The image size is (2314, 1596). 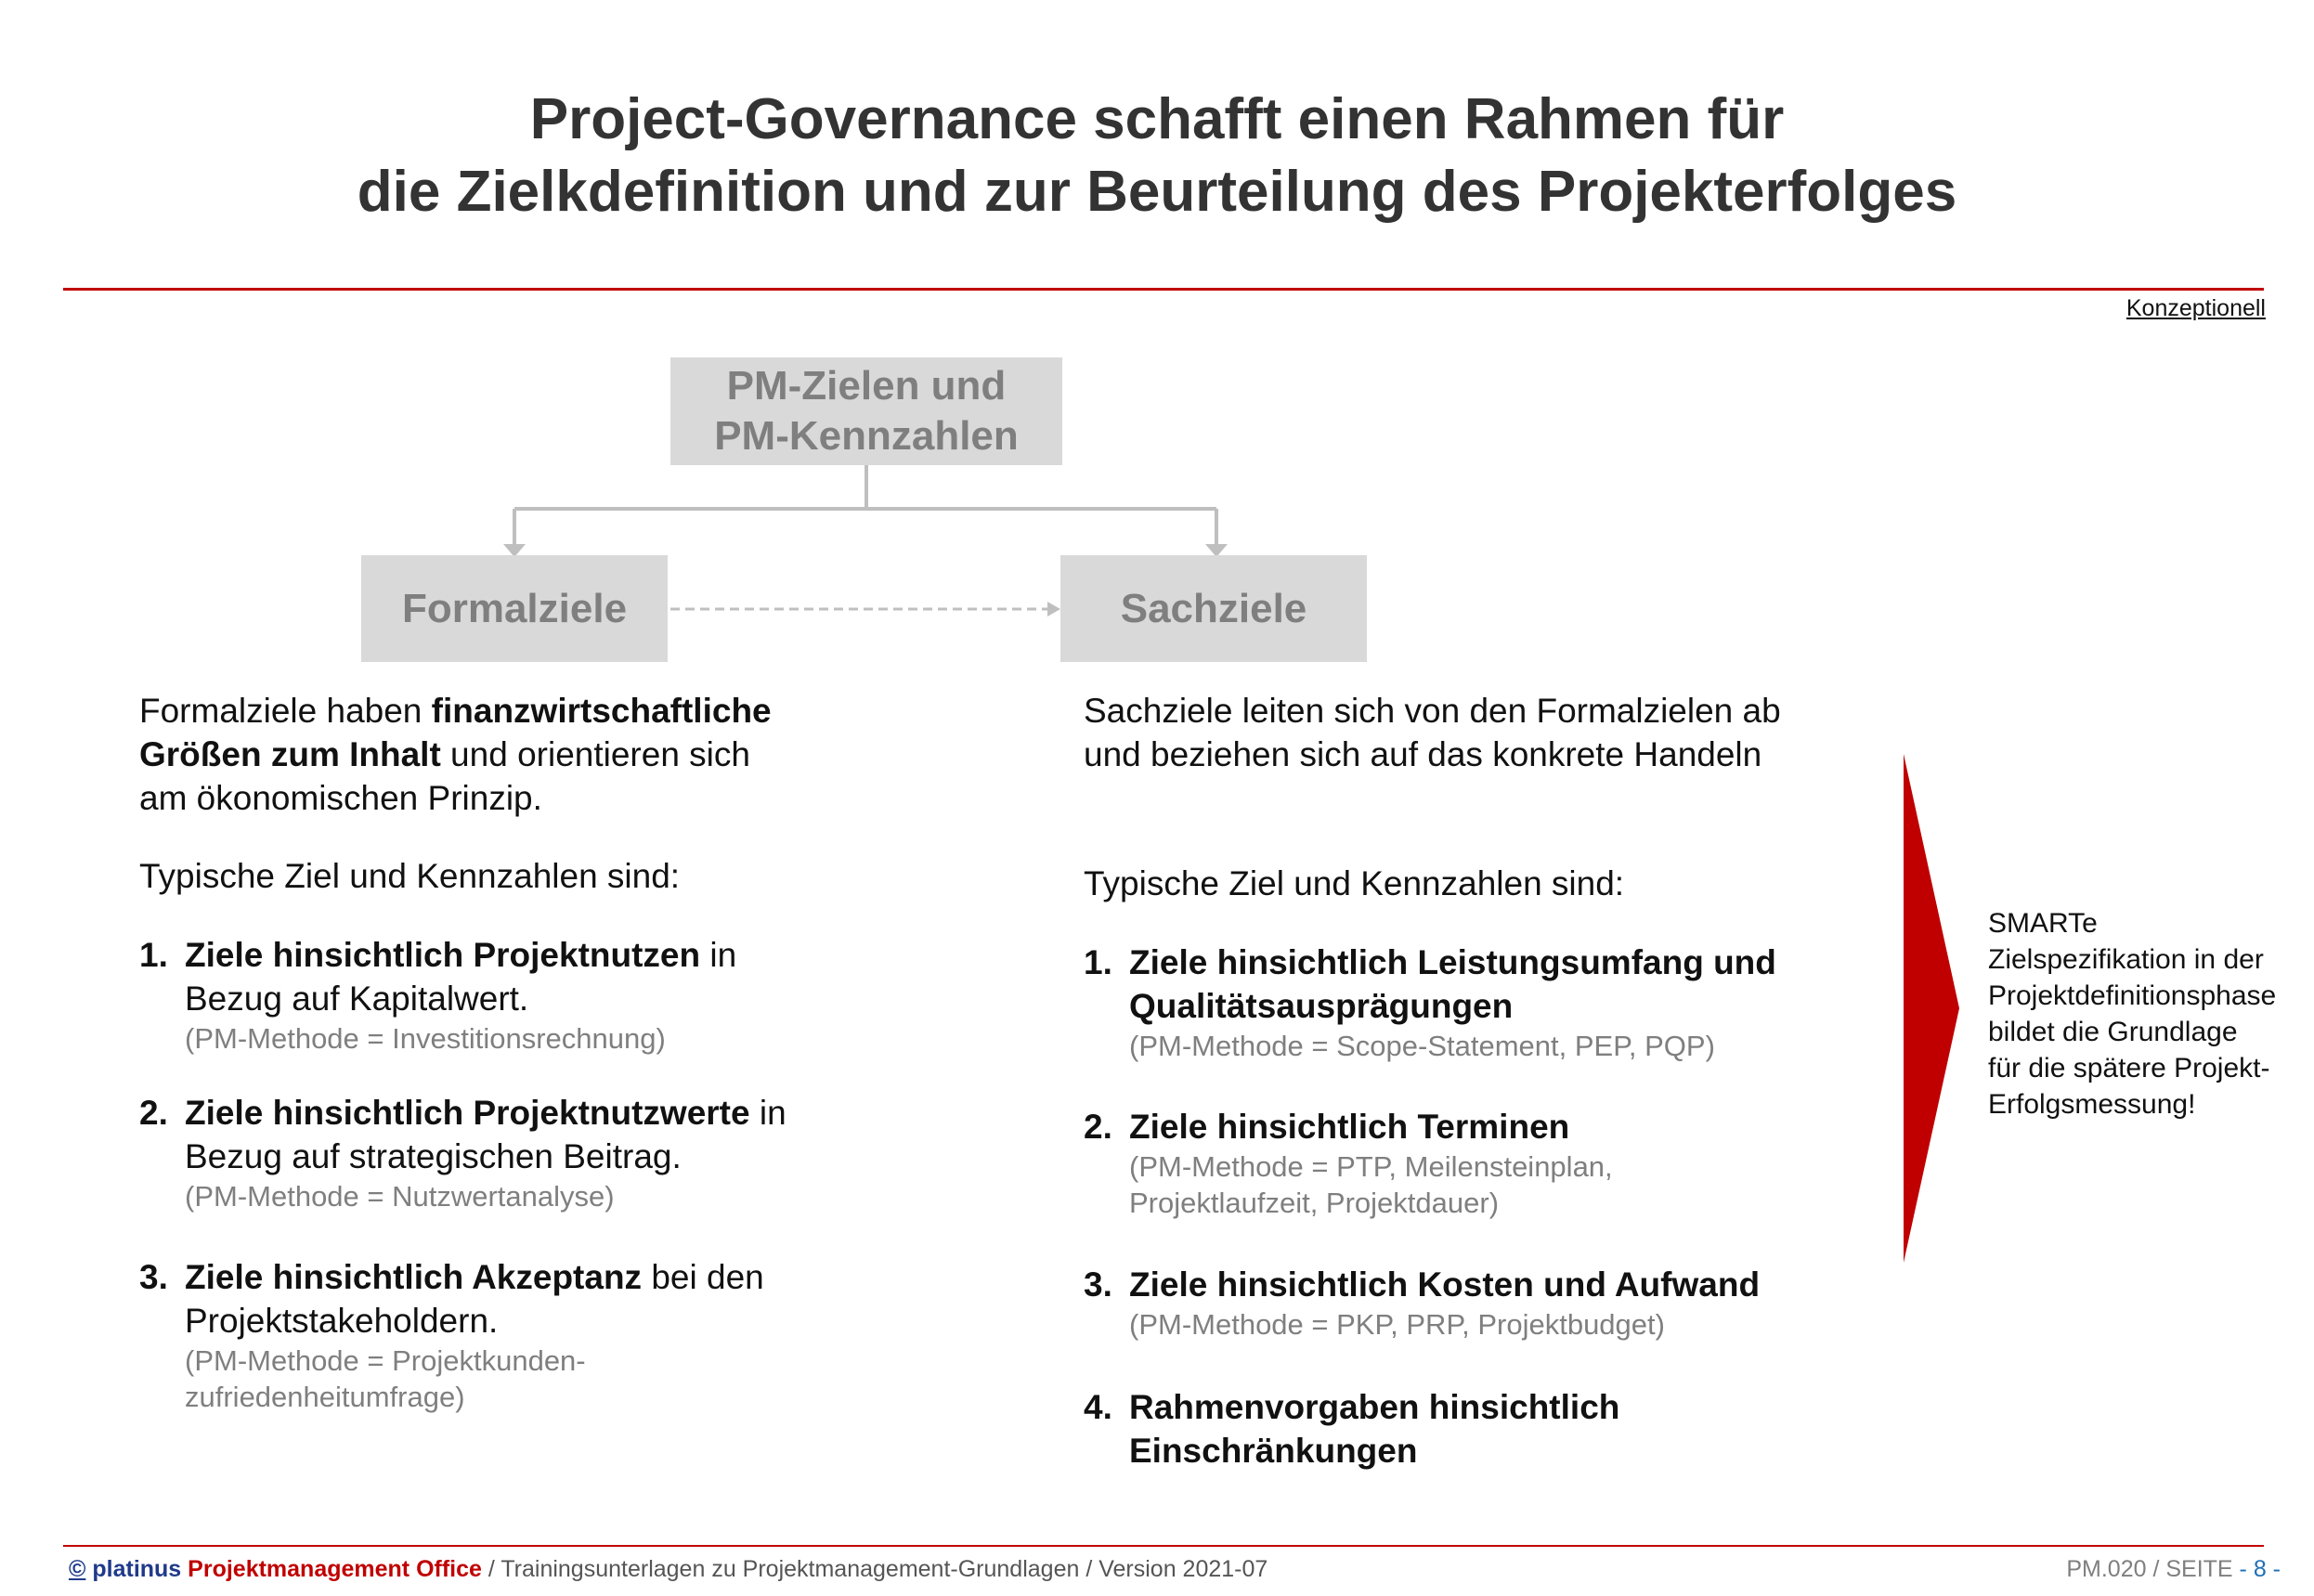 What do you see at coordinates (2149, 1569) in the screenshot?
I see `page-label: PM.020 / SEITE` at bounding box center [2149, 1569].